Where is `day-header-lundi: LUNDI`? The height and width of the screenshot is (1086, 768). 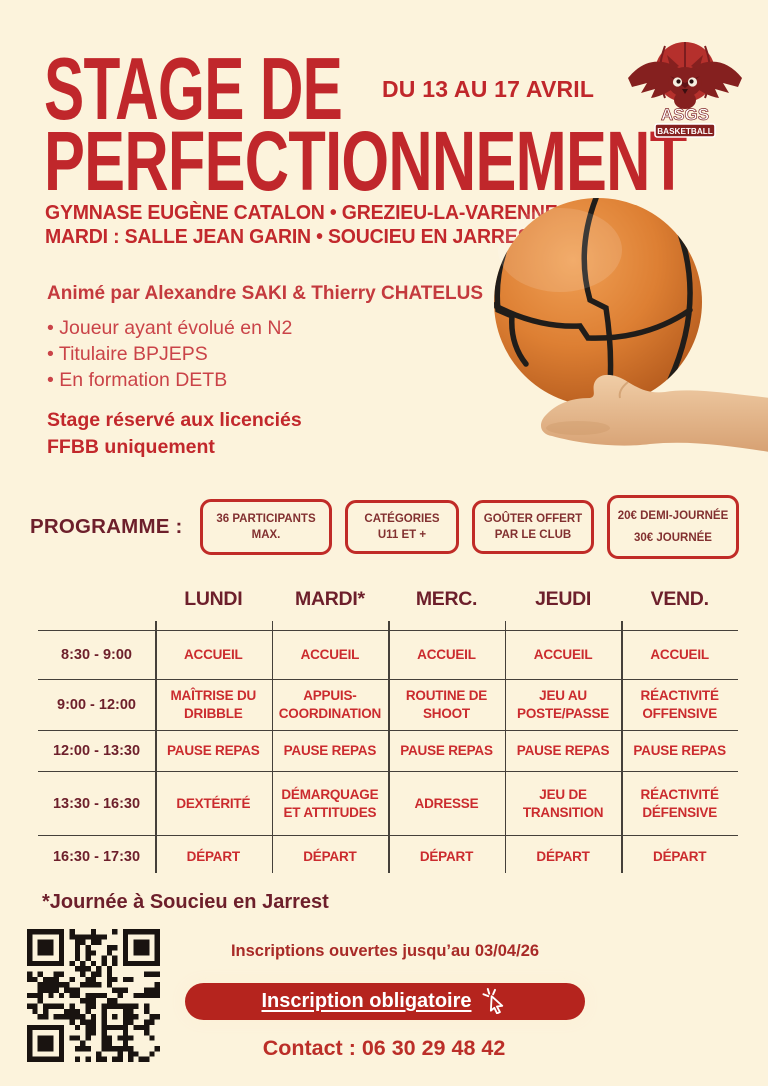 day-header-lundi: LUNDI is located at coordinates (213, 599).